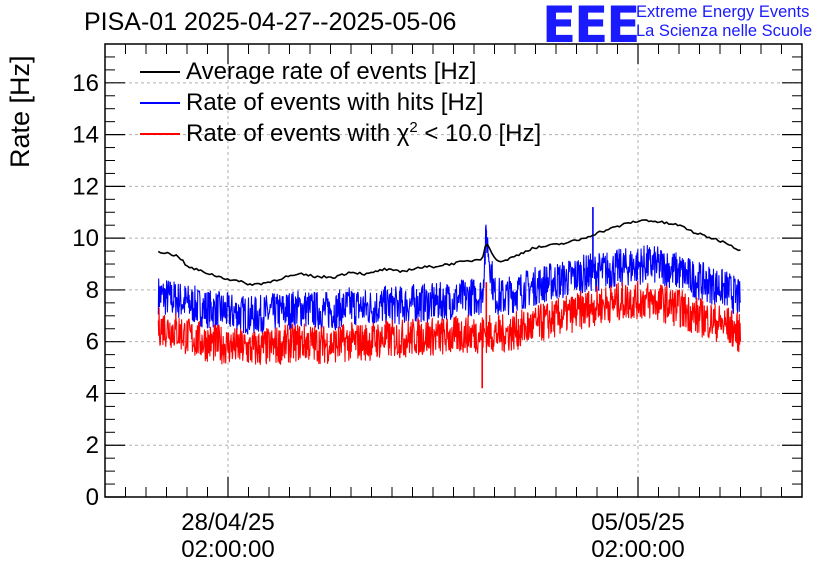 Image resolution: width=836 pixels, height=572 pixels. I want to click on y-tick-label: 6, so click(92, 342).